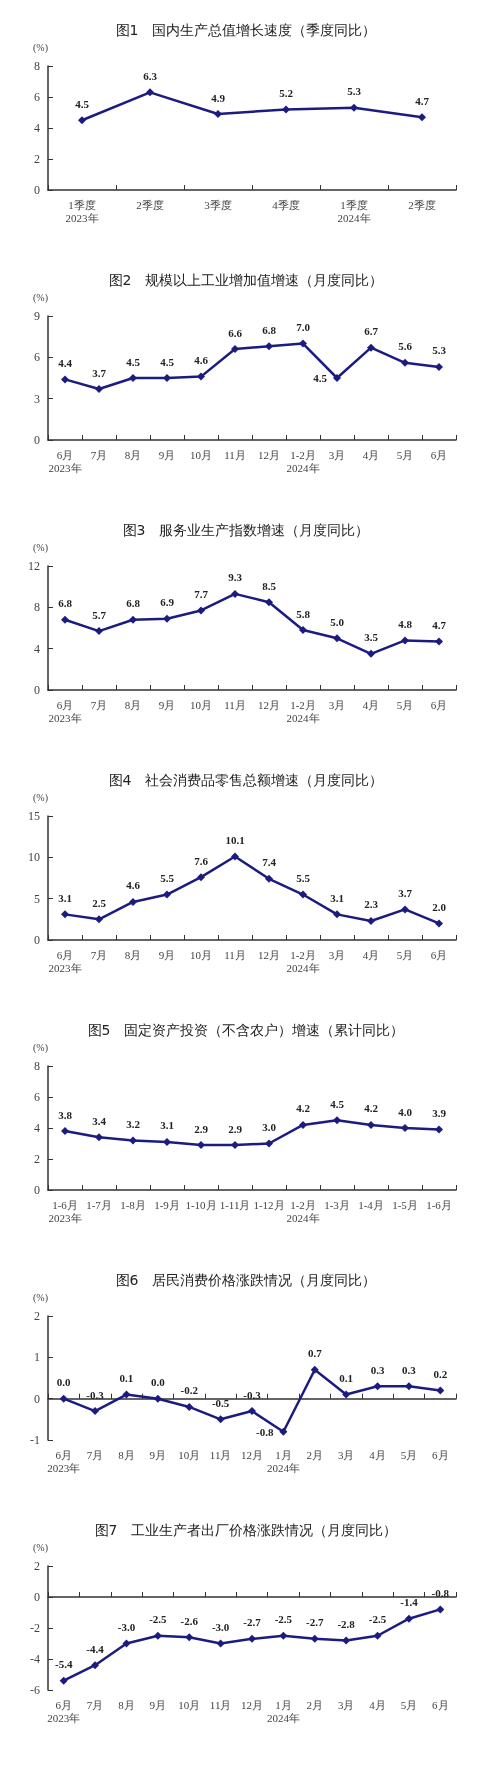  What do you see at coordinates (65, 1114) in the screenshot?
I see `data-label: 3.8` at bounding box center [65, 1114].